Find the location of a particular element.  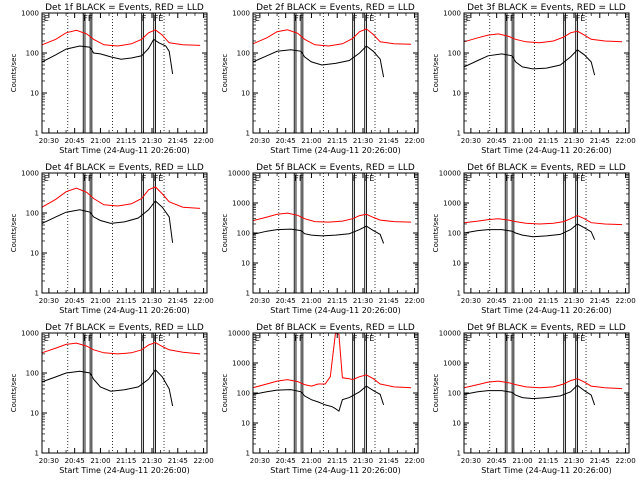

panel-title: Det 3f BLACK = Events, RED = LLD is located at coordinates (546, 8).